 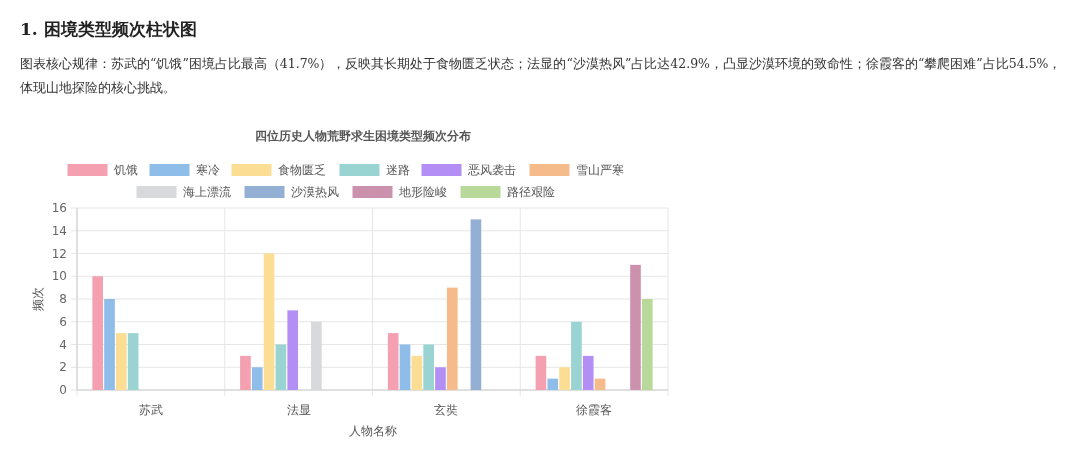 I want to click on legend-label: 恶风袭击, so click(x=491, y=170).